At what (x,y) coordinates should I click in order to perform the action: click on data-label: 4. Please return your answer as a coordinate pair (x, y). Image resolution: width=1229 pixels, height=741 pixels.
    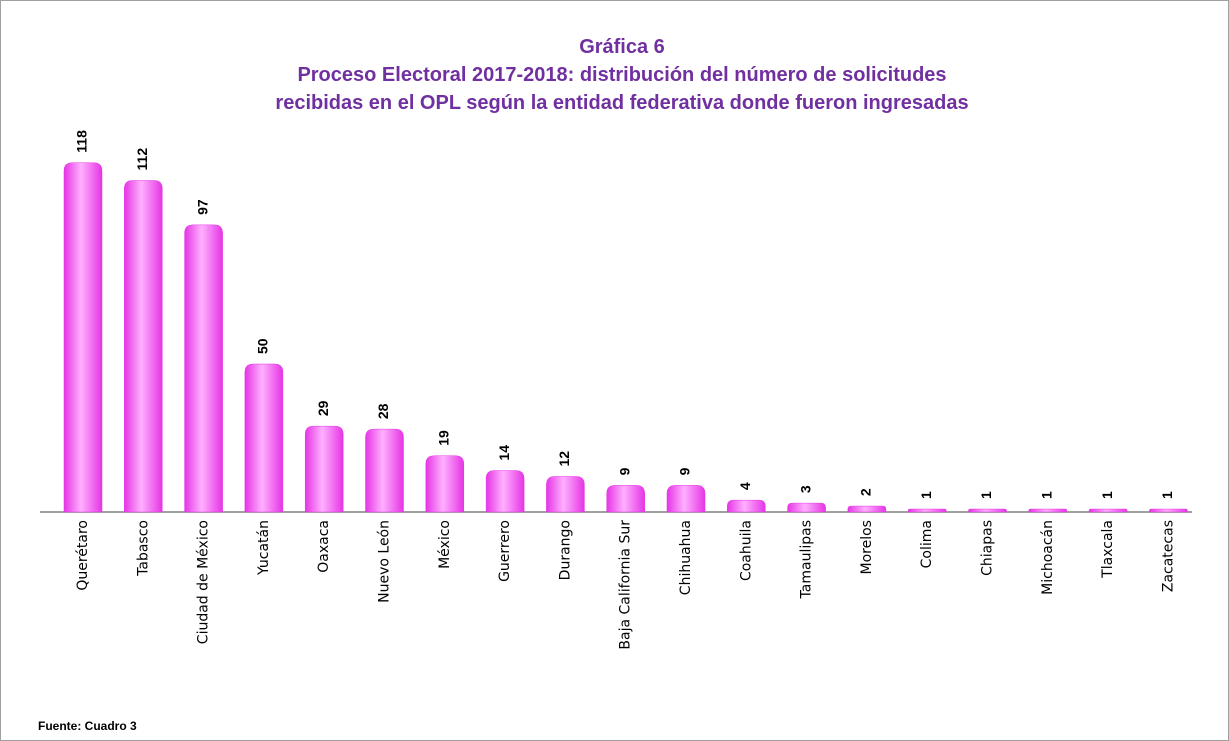
    Looking at the image, I should click on (745, 486).